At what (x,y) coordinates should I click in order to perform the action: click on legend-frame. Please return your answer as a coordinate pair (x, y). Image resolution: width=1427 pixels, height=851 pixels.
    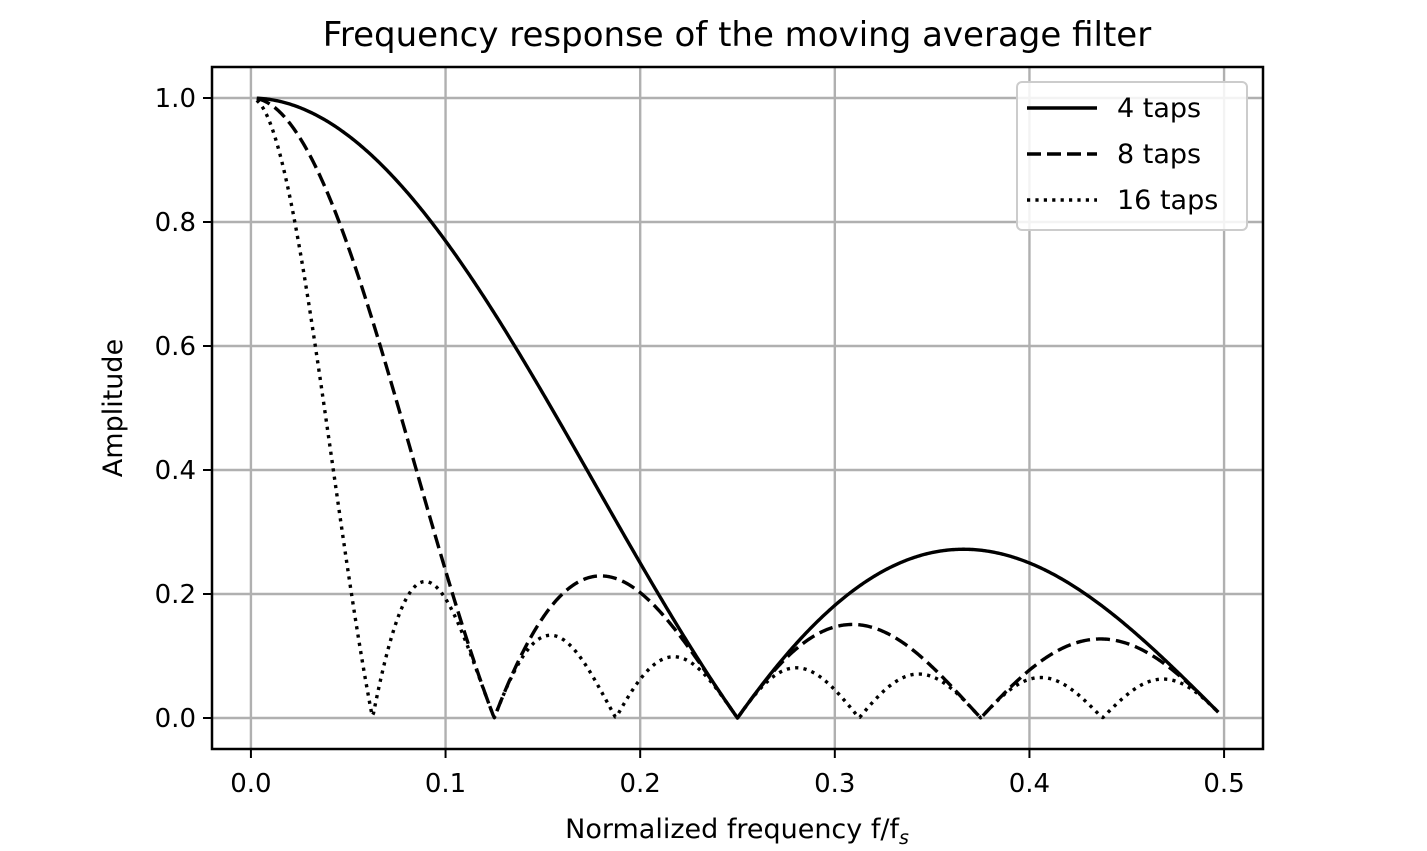
    Looking at the image, I should click on (1132, 156).